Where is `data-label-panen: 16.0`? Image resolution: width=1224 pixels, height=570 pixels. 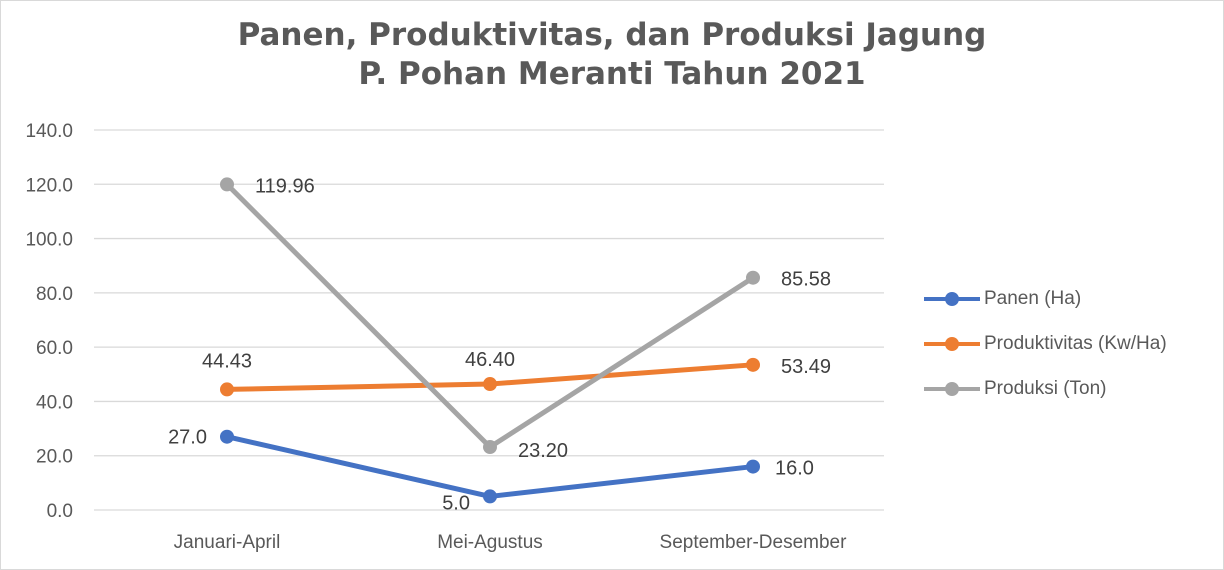
data-label-panen: 16.0 is located at coordinates (794, 469).